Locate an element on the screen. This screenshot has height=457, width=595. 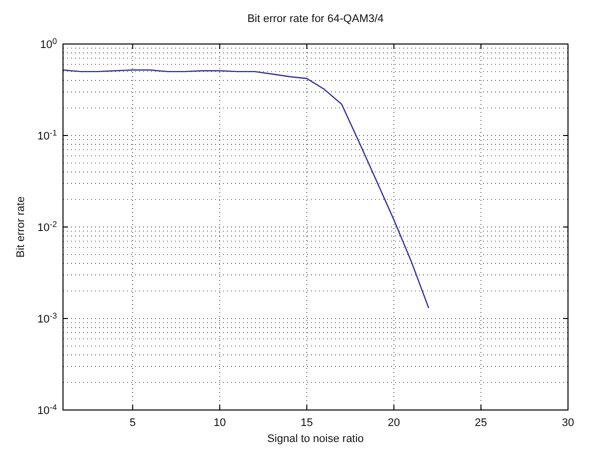
y-tick-label: 10$^{0}$ is located at coordinates (49, 43).